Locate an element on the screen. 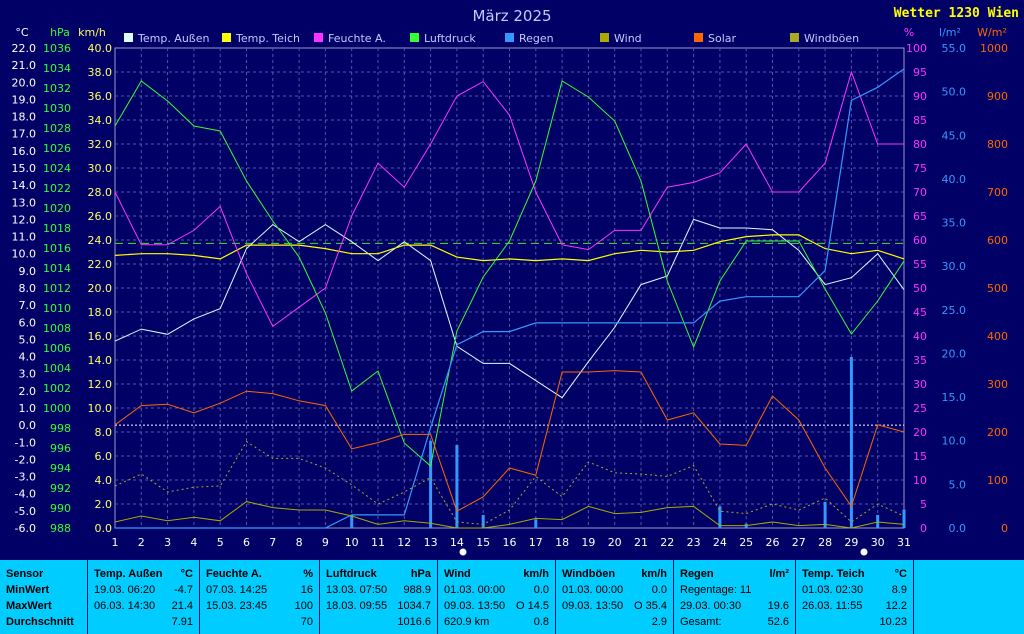  chart-title: März 2025 is located at coordinates (511, 16).